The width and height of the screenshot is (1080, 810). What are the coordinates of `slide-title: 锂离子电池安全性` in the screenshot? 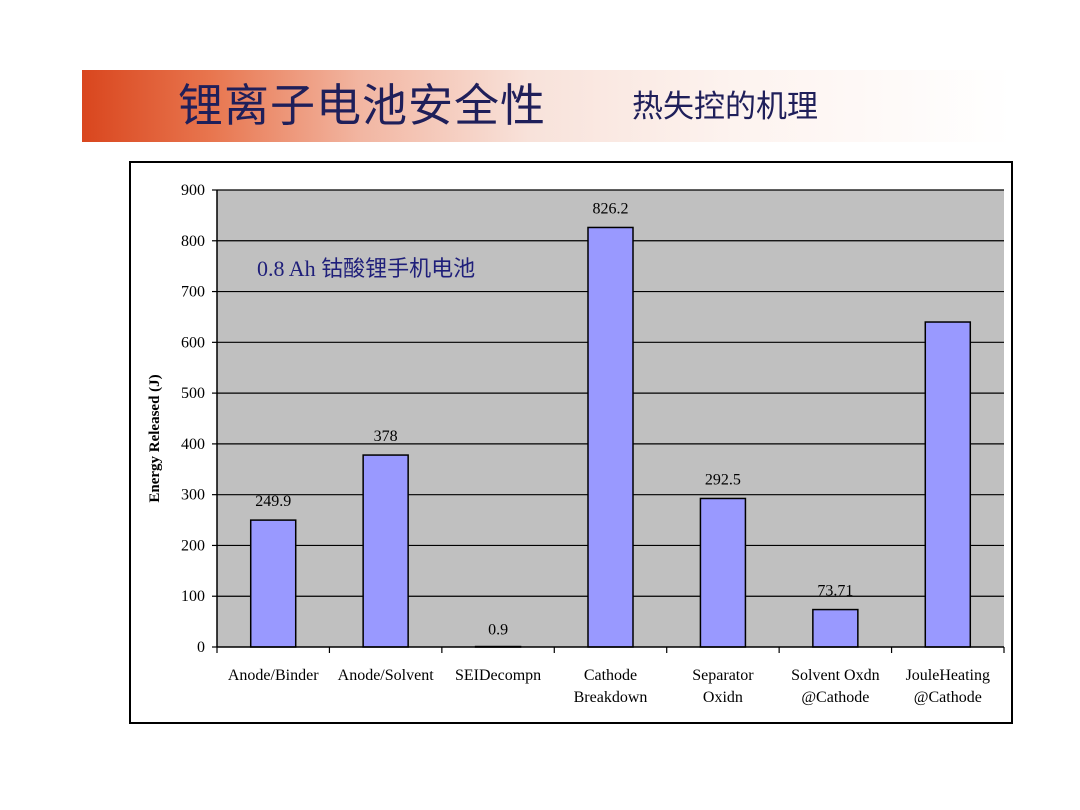 It's located at (362, 105).